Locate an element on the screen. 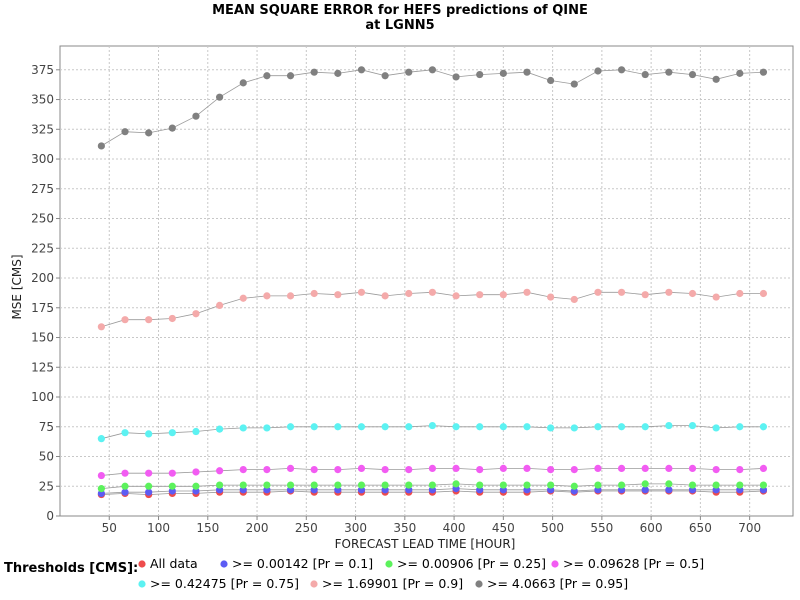  x-tick-label: 400 is located at coordinates (454, 528).